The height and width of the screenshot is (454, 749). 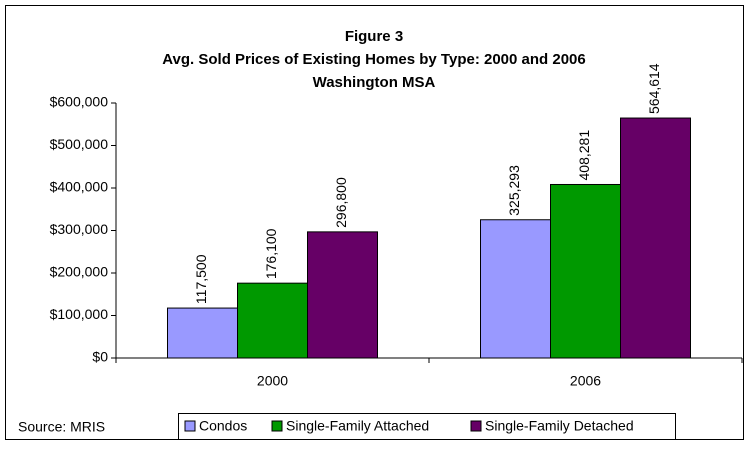 What do you see at coordinates (271, 253) in the screenshot?
I see `value-label: 176,100` at bounding box center [271, 253].